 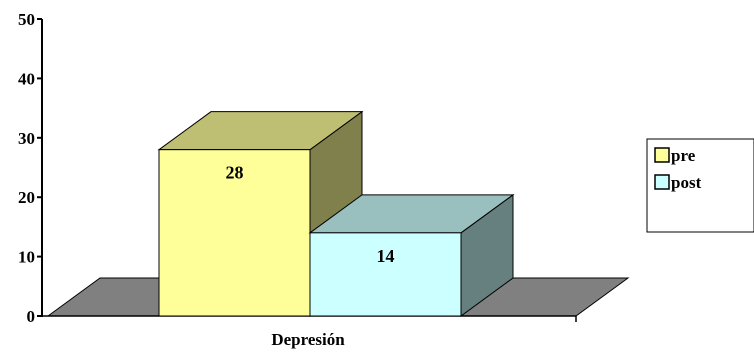 What do you see at coordinates (26, 197) in the screenshot?
I see `y-tick-label: 20` at bounding box center [26, 197].